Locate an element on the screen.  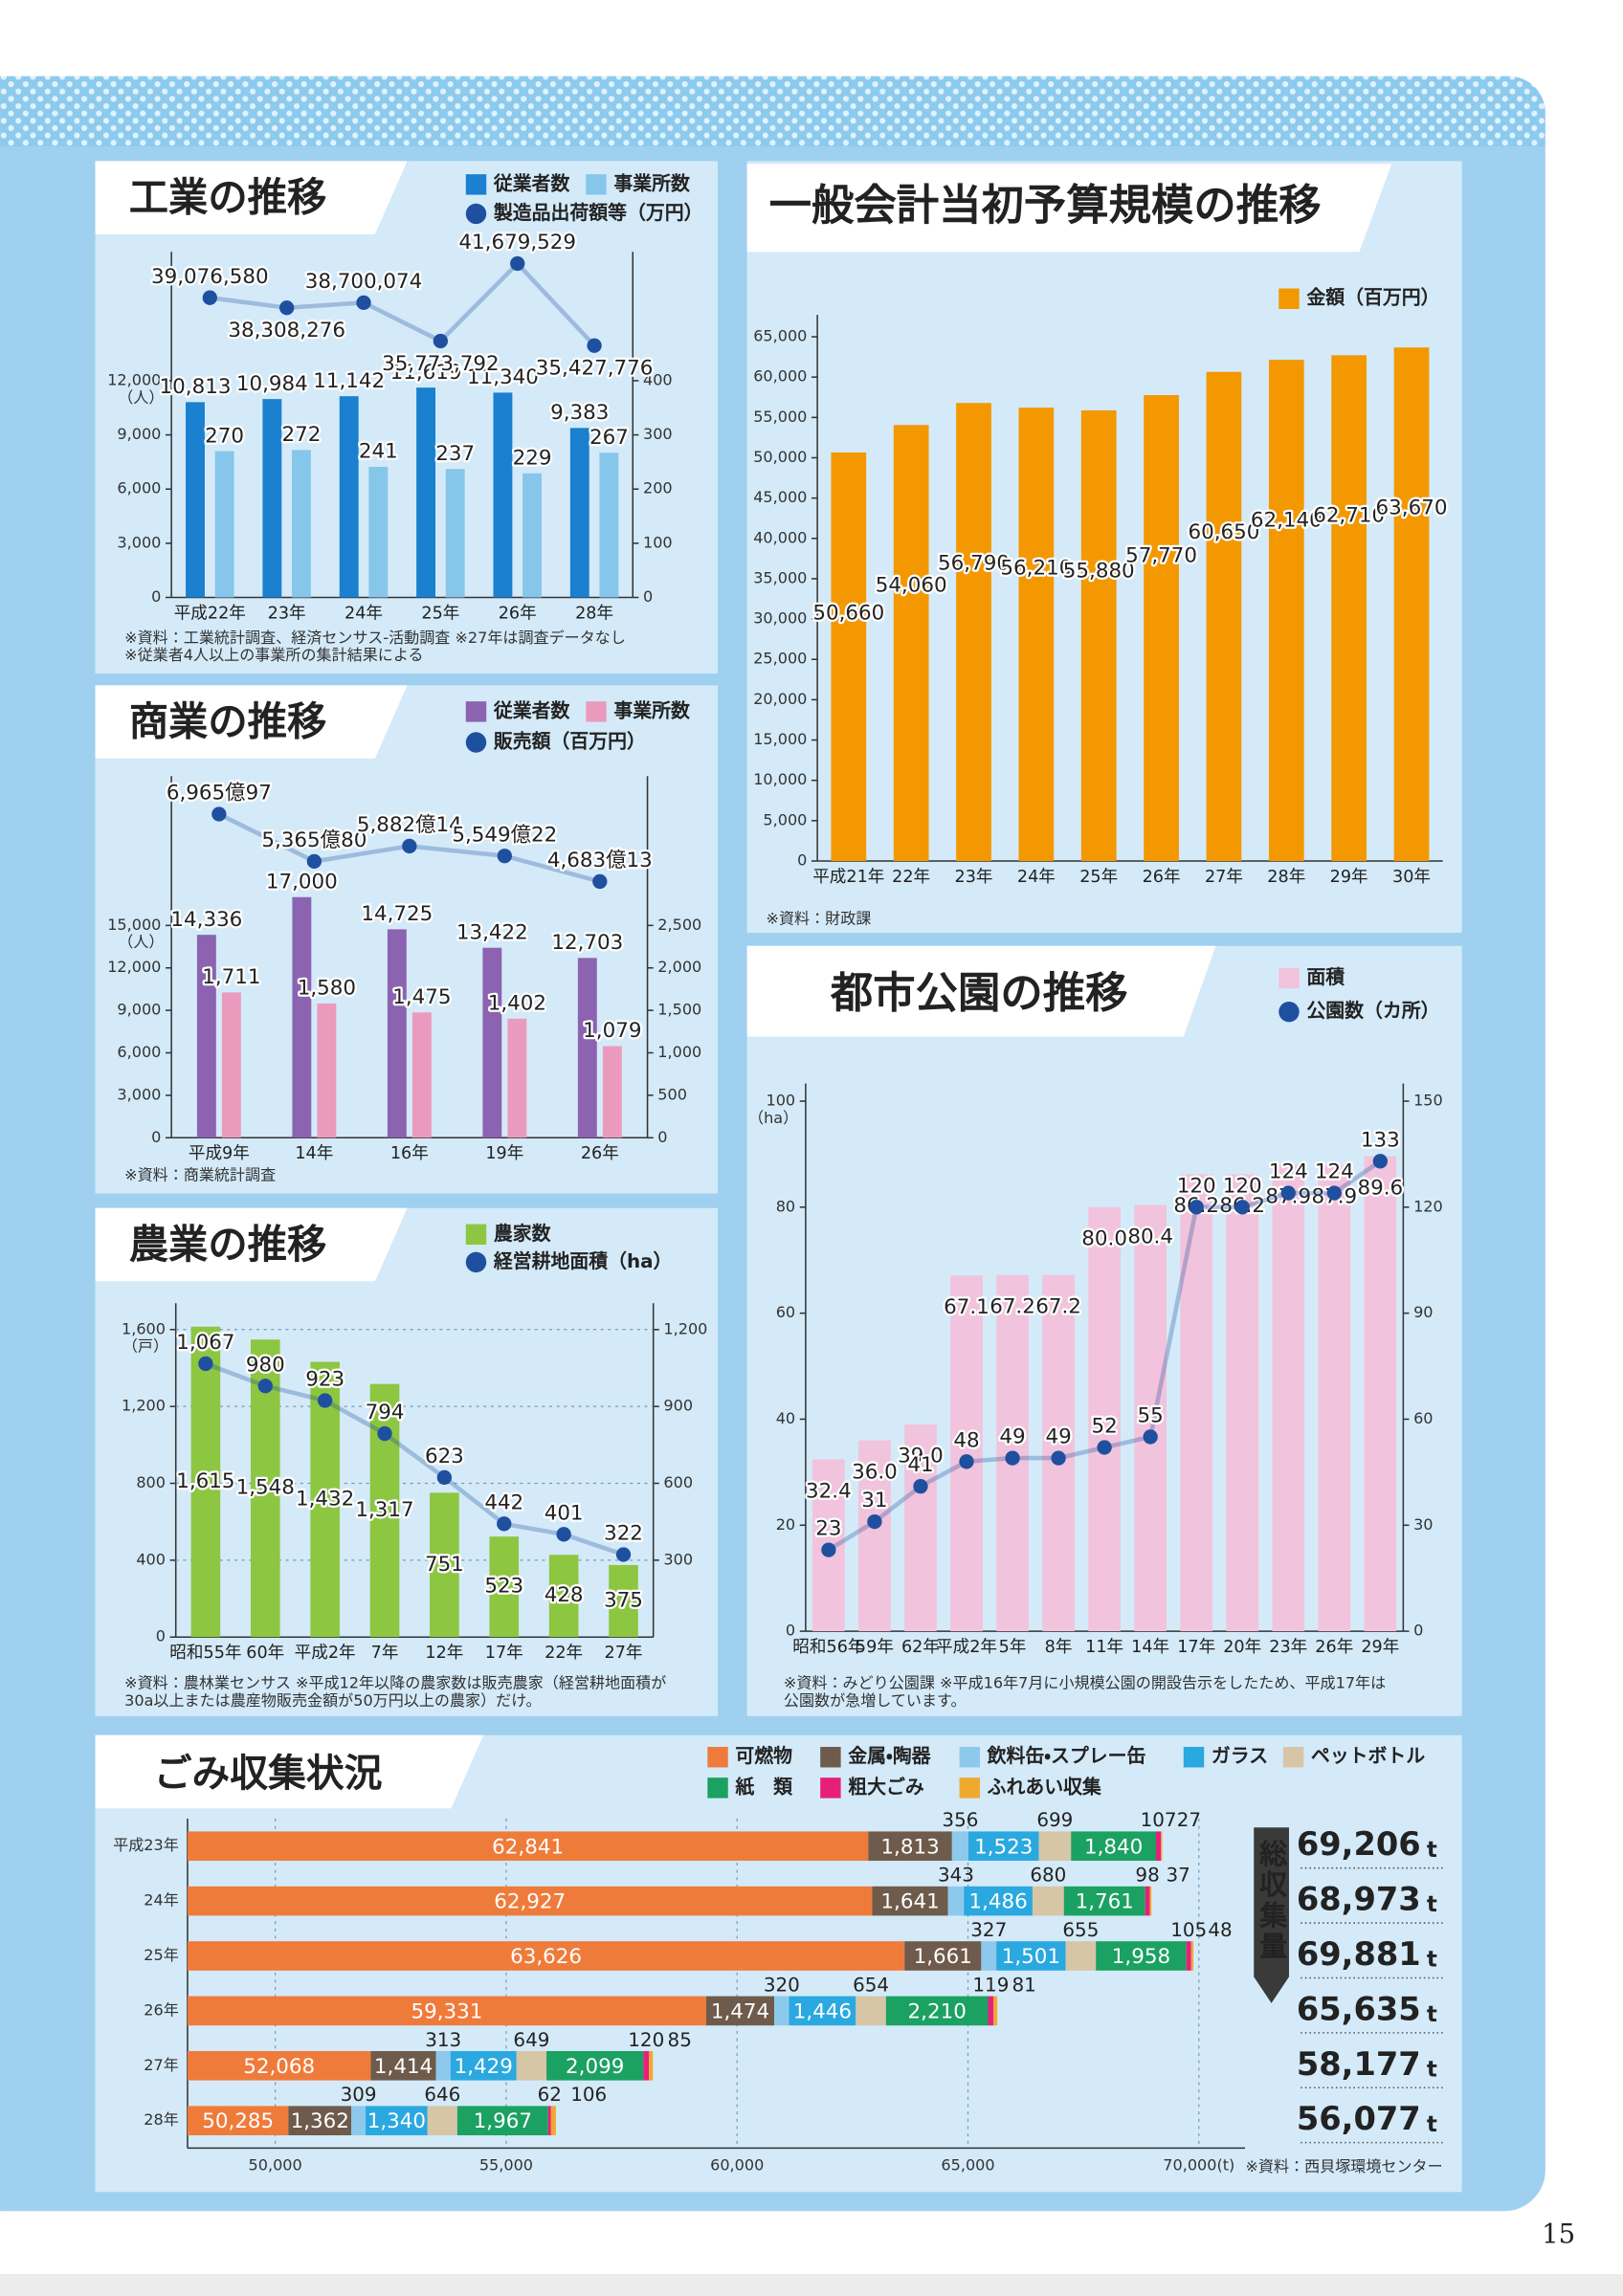
y2-tick-label: 2,000 is located at coordinates (679, 967).